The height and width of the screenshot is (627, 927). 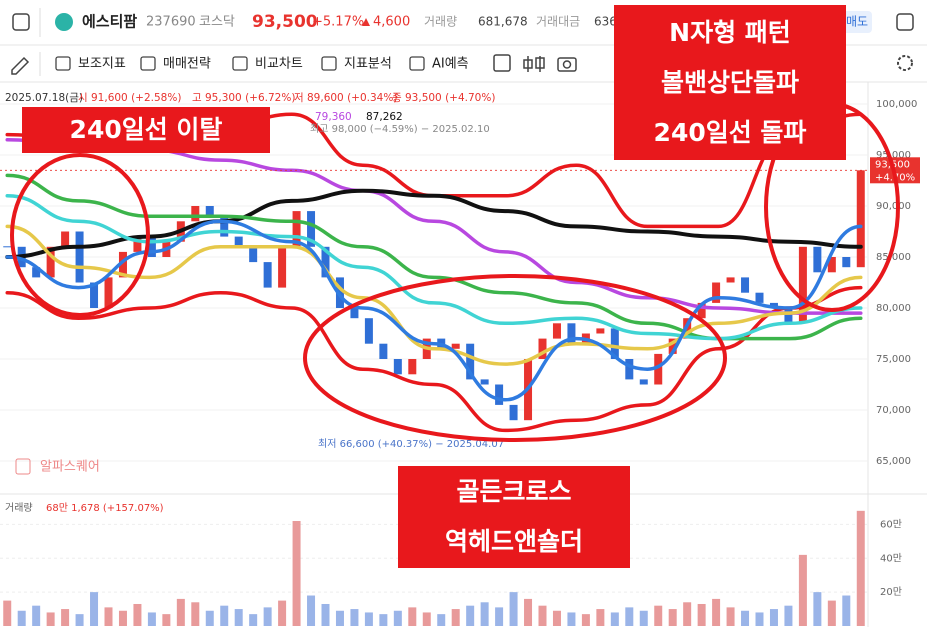 What do you see at coordinates (366, 22) in the screenshot?
I see `up-arrow` at bounding box center [366, 22].